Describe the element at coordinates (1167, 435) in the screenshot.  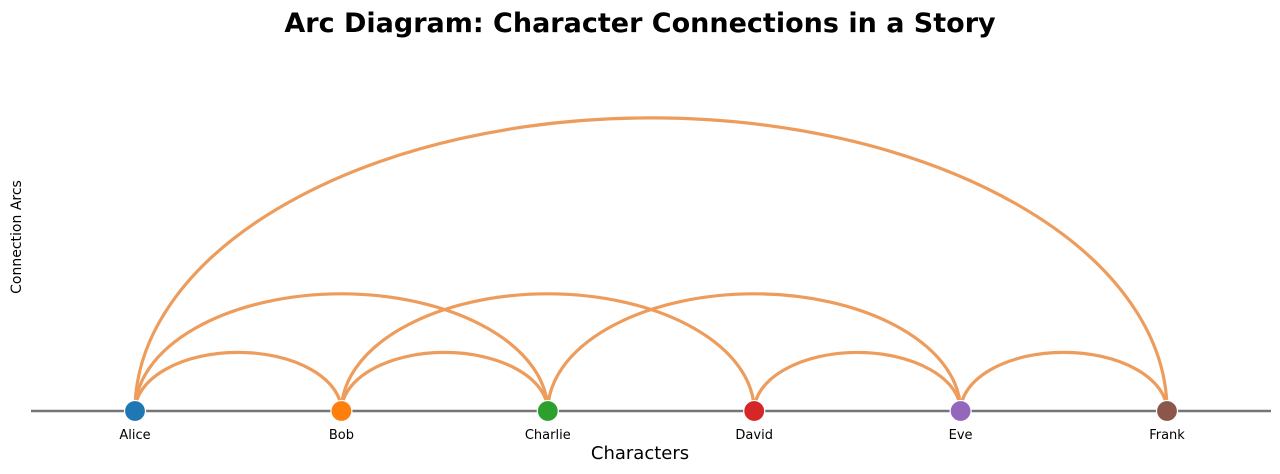
I see `character-node-label: Frank` at that location.